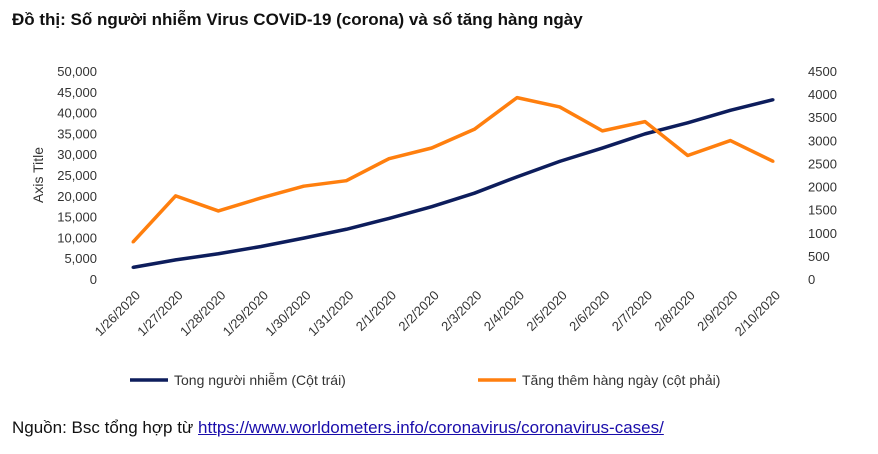 This screenshot has height=454, width=878. I want to click on y-right-tick-label: 2000, so click(822, 187).